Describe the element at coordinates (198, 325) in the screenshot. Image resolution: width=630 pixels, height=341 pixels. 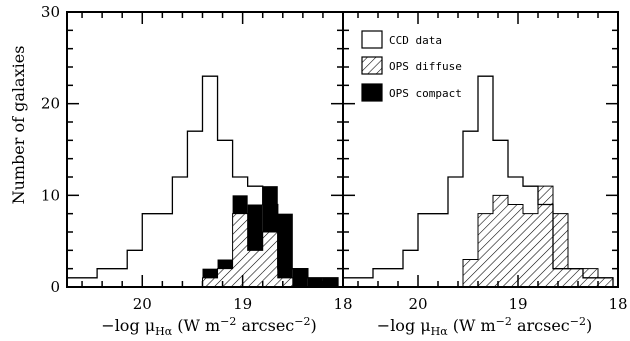
I see `left-x-axis-label-units: (W m` at that location.